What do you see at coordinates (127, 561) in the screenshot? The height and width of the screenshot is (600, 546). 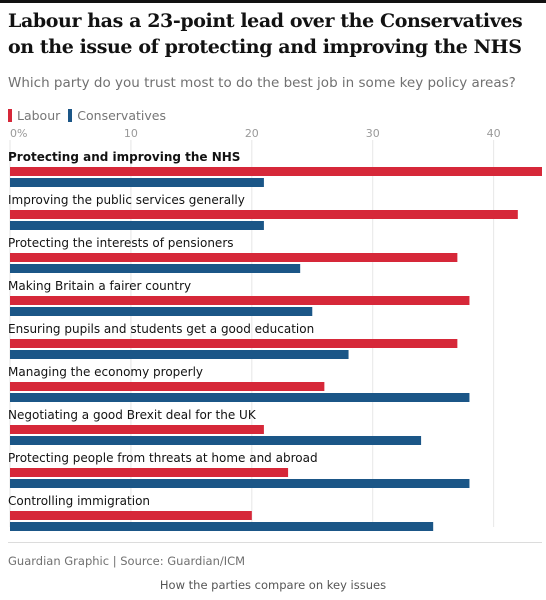 I see `source-credit: Guardian Graphic | Source: Guardian/ICM` at bounding box center [127, 561].